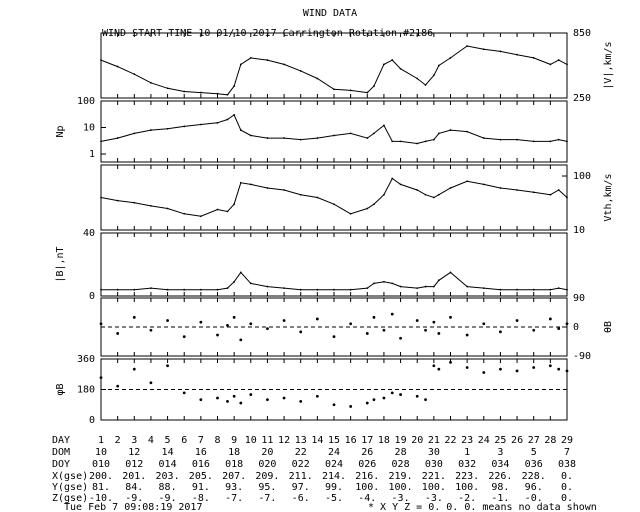 Image resolution: width=640 pixels, height=512 pixels. Describe the element at coordinates (356, 327) in the screenshot. I see `field-latitude-panel: 90 0 -90 θB` at that location.